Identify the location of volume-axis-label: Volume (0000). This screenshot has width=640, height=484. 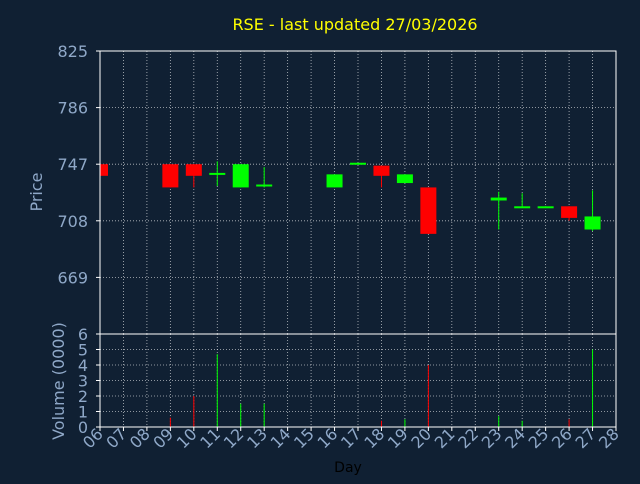
(58, 381).